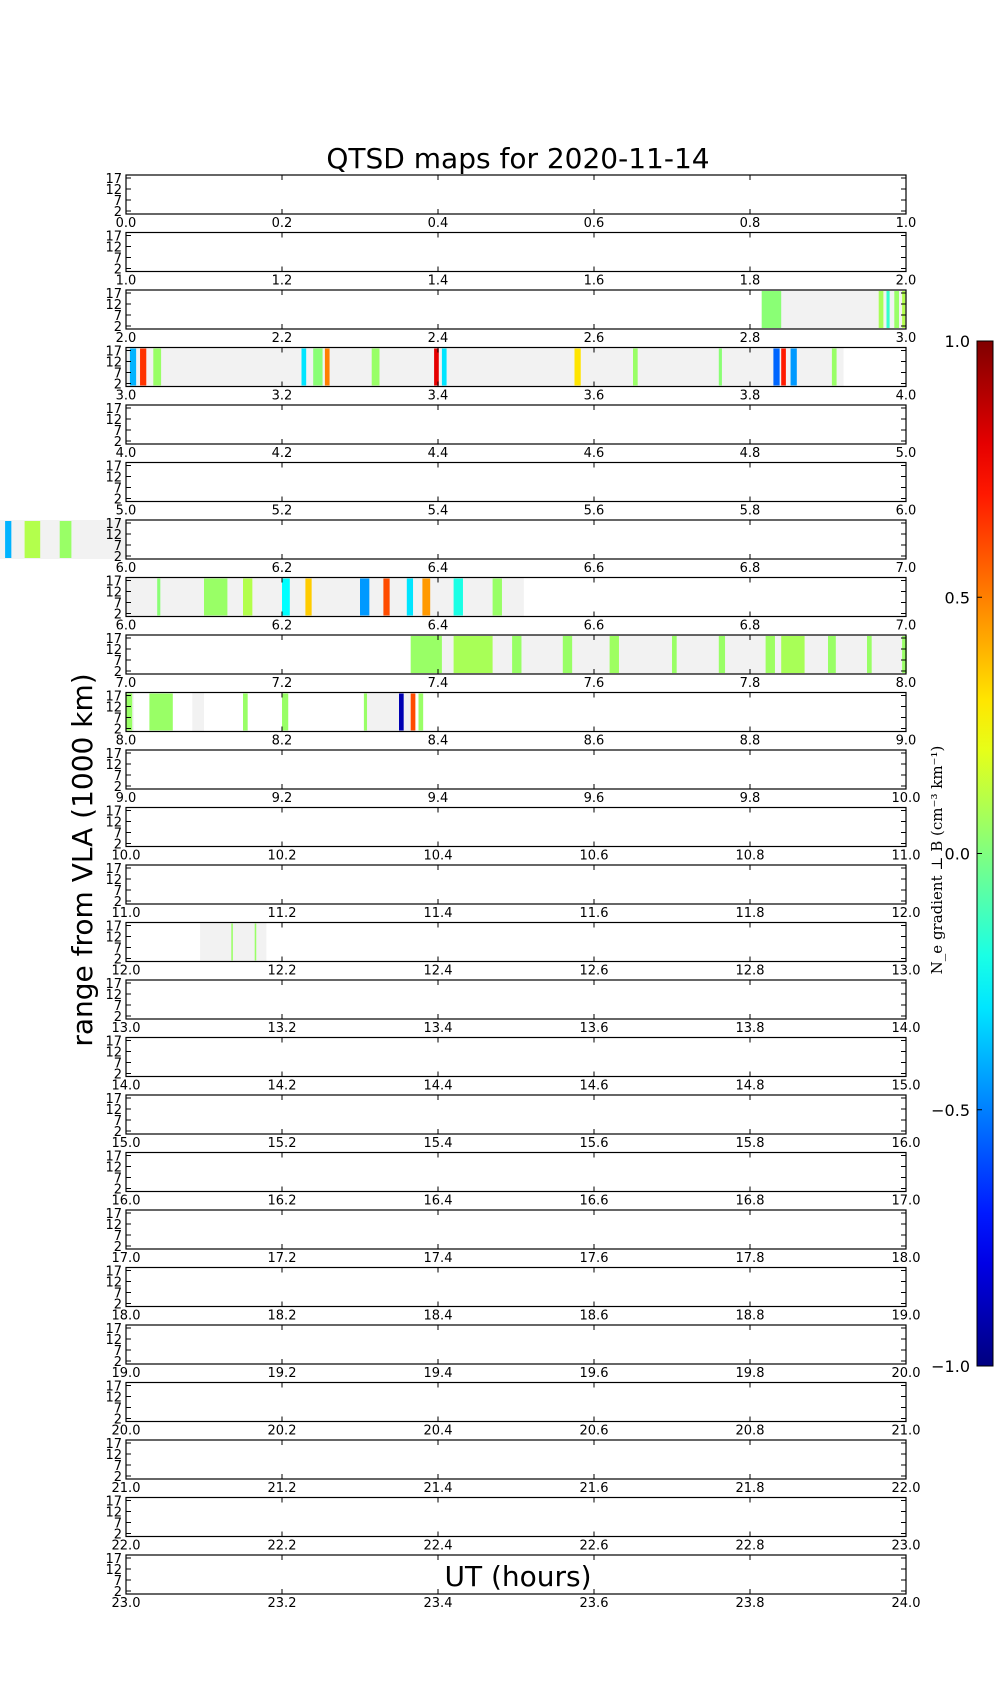 Image resolution: width=1000 pixels, height=1700 pixels. I want to click on x-tick-label: 13.8, so click(750, 1028).